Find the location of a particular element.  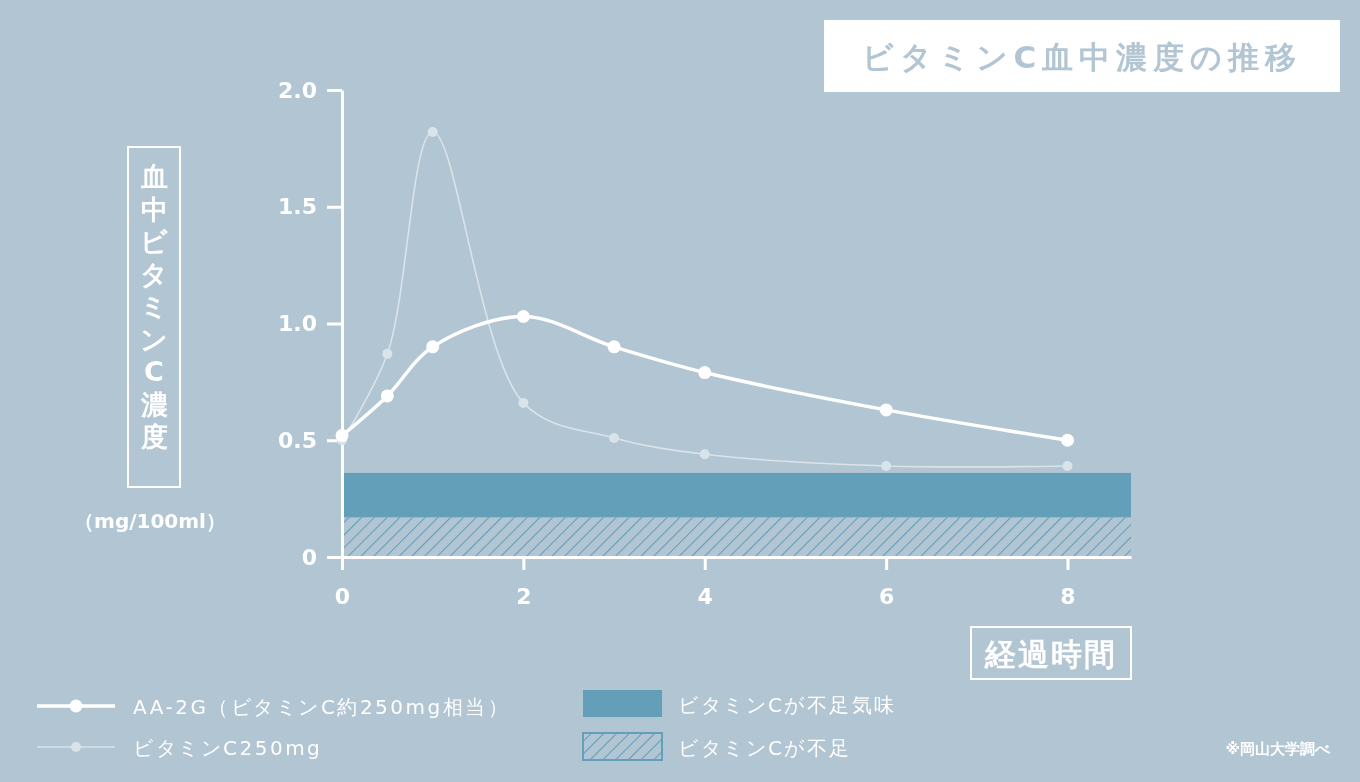

x-tick-label: 4 is located at coordinates (705, 596).